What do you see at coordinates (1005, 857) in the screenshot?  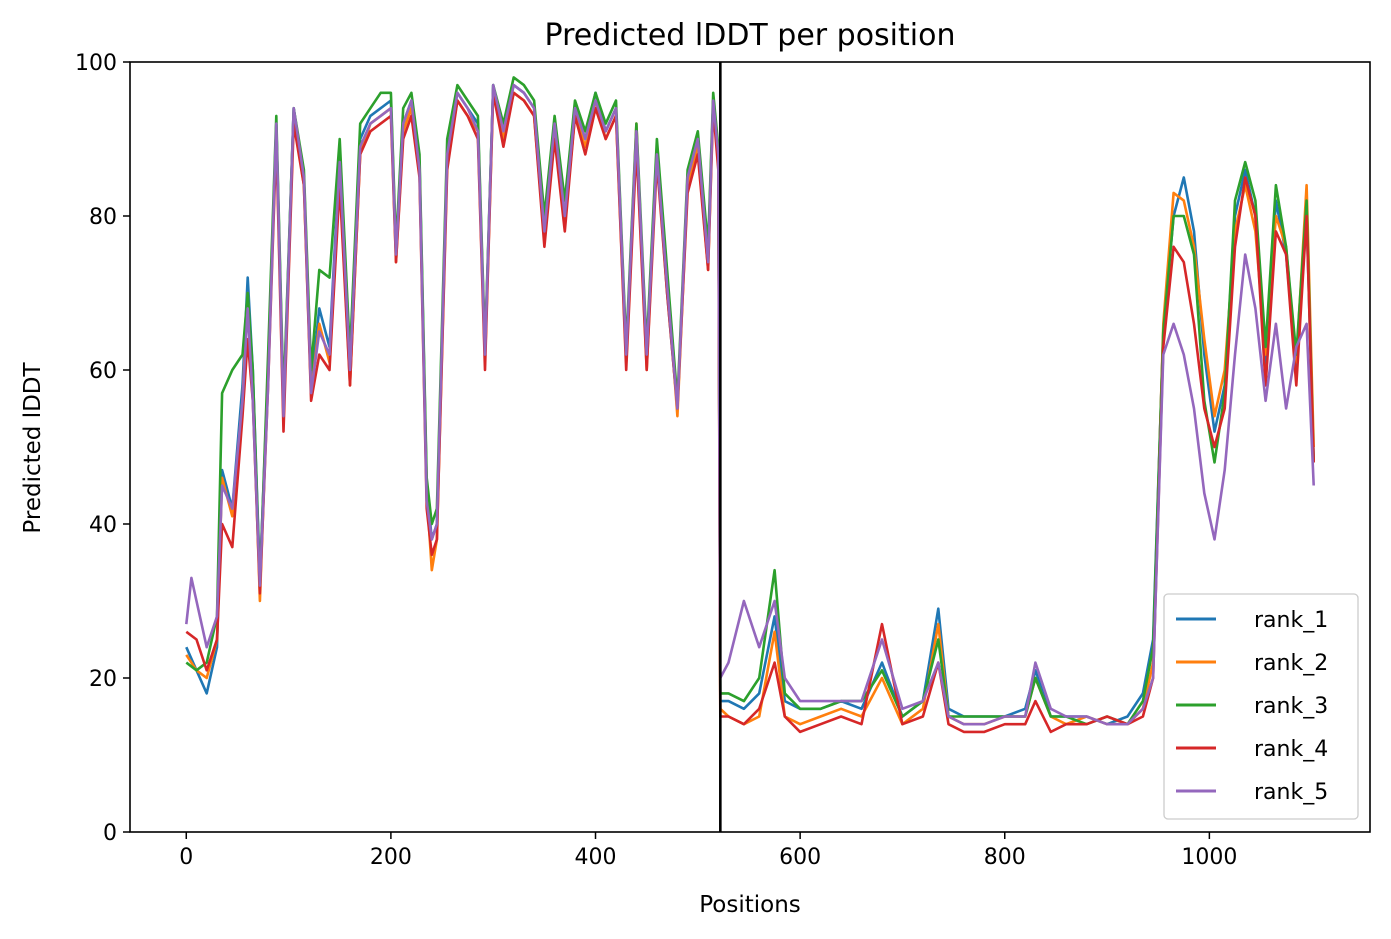 I see `x-tick-label: 800` at bounding box center [1005, 857].